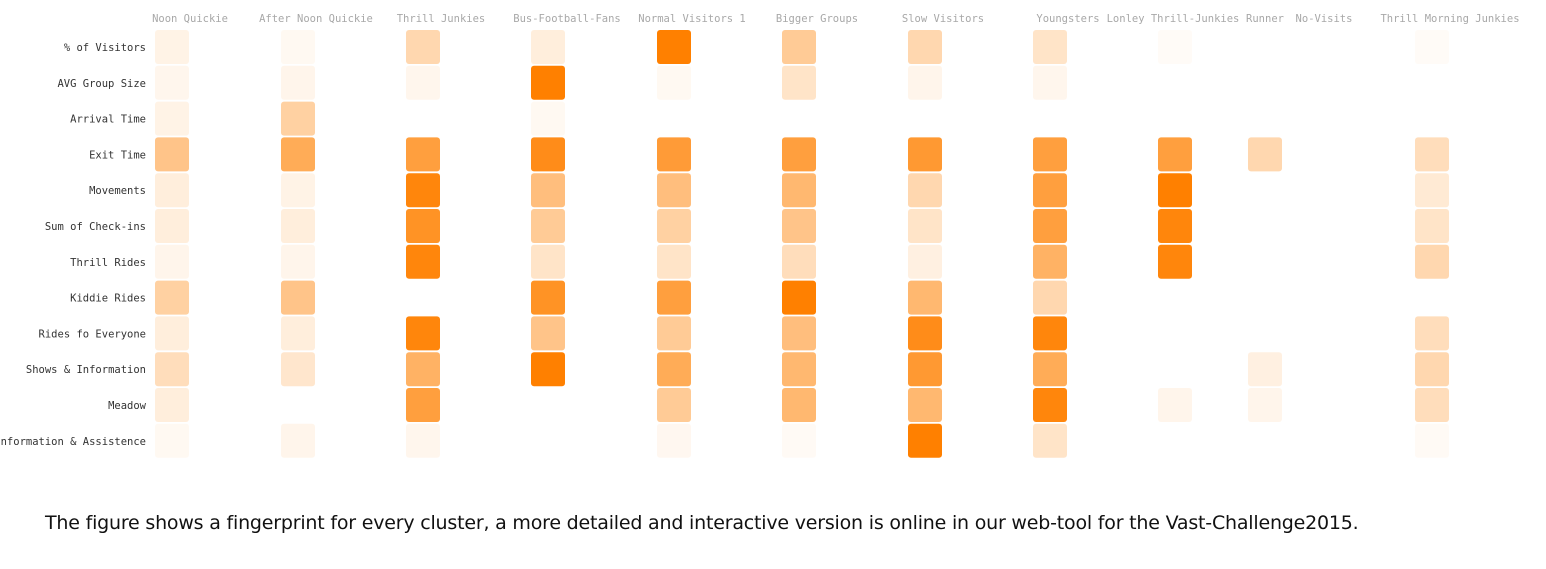  I want to click on row-label: Information & Assistence, so click(73, 442).